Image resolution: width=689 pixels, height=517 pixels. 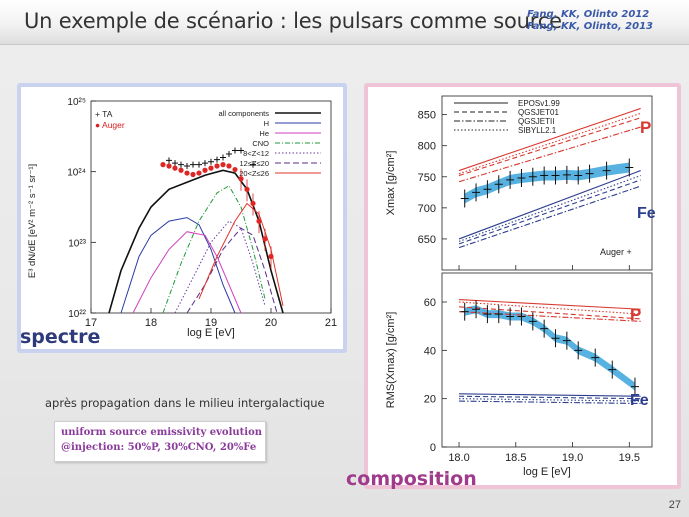 What do you see at coordinates (255, 163) in the screenshot?
I see `spectrum-legend-label: 12≤Z≤20` at bounding box center [255, 163].